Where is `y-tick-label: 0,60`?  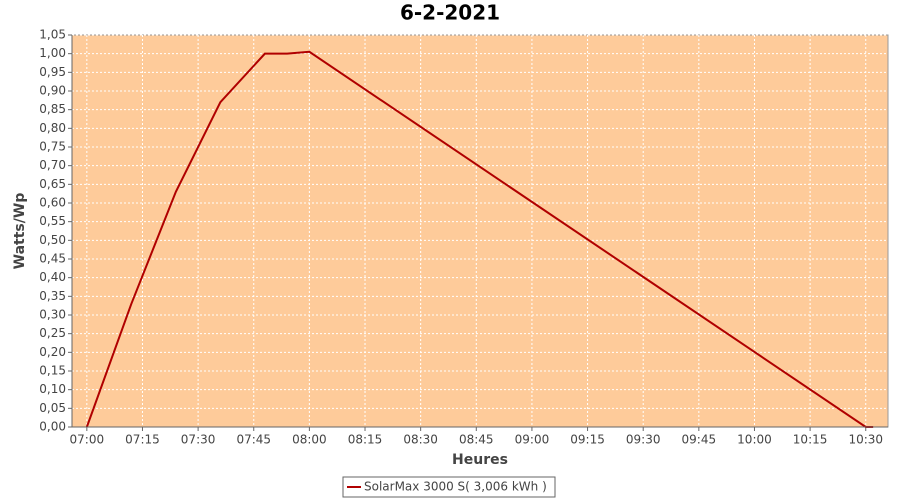 y-tick-label: 0,60 is located at coordinates (52, 203).